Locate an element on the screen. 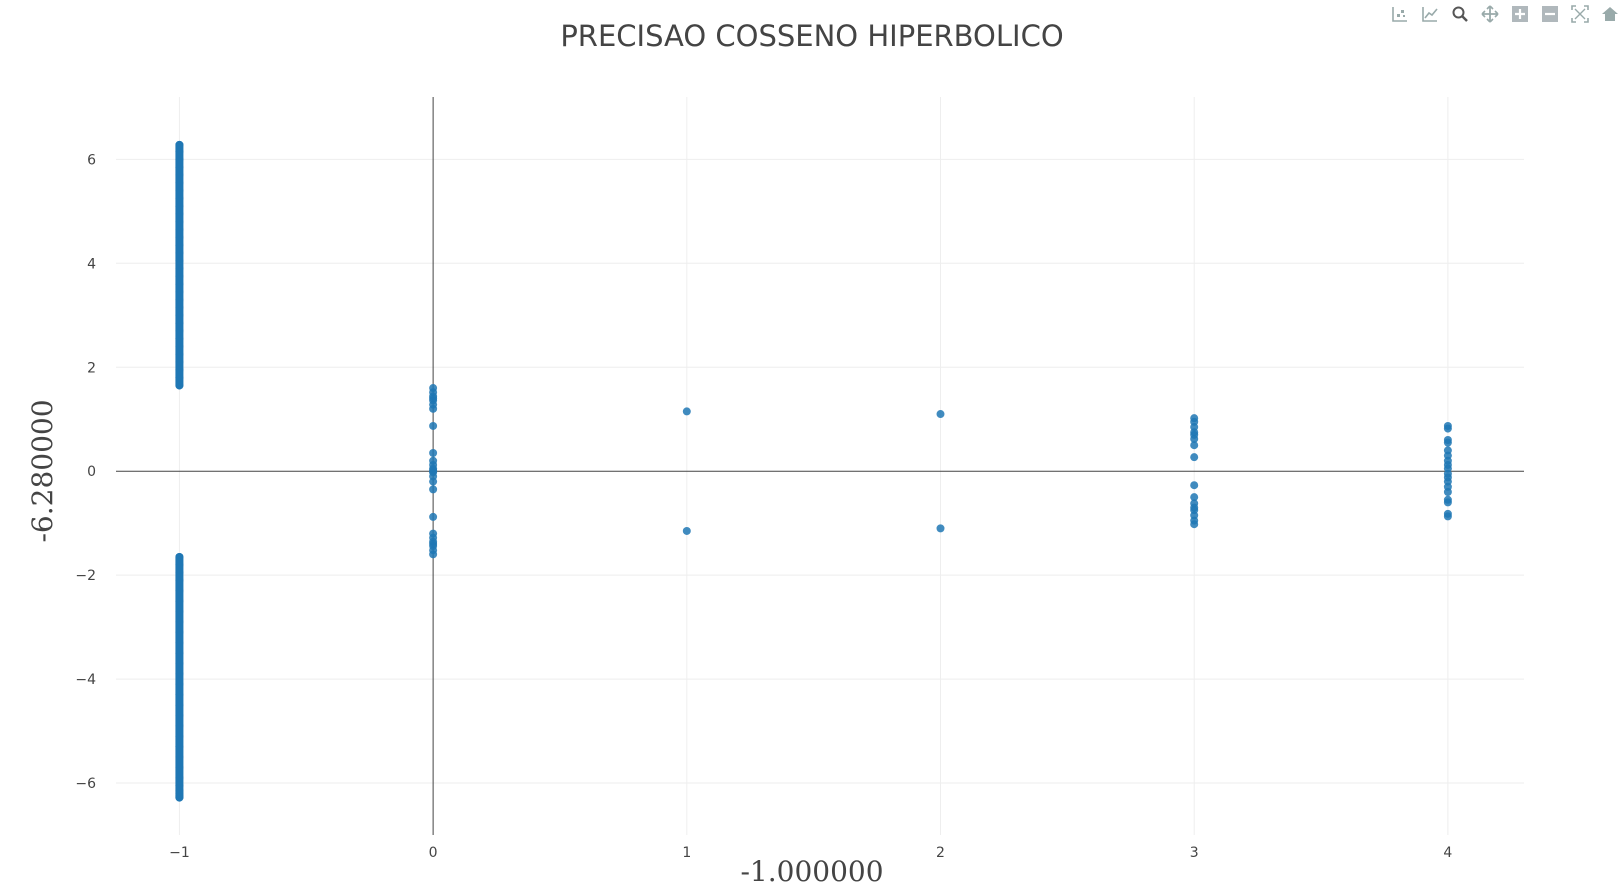 The height and width of the screenshot is (892, 1624). box-select-button is located at coordinates (1400, 14).